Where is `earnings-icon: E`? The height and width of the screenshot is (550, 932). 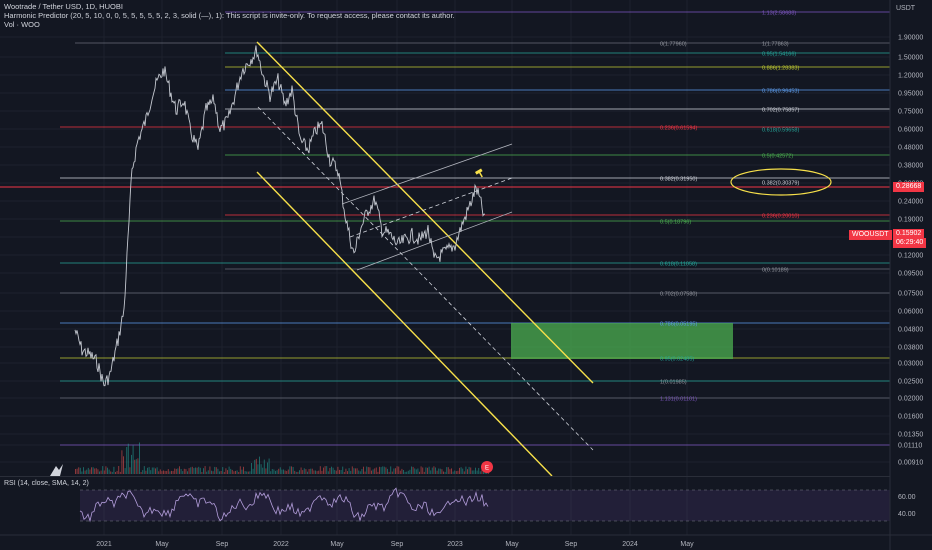 earnings-icon: E is located at coordinates (487, 467).